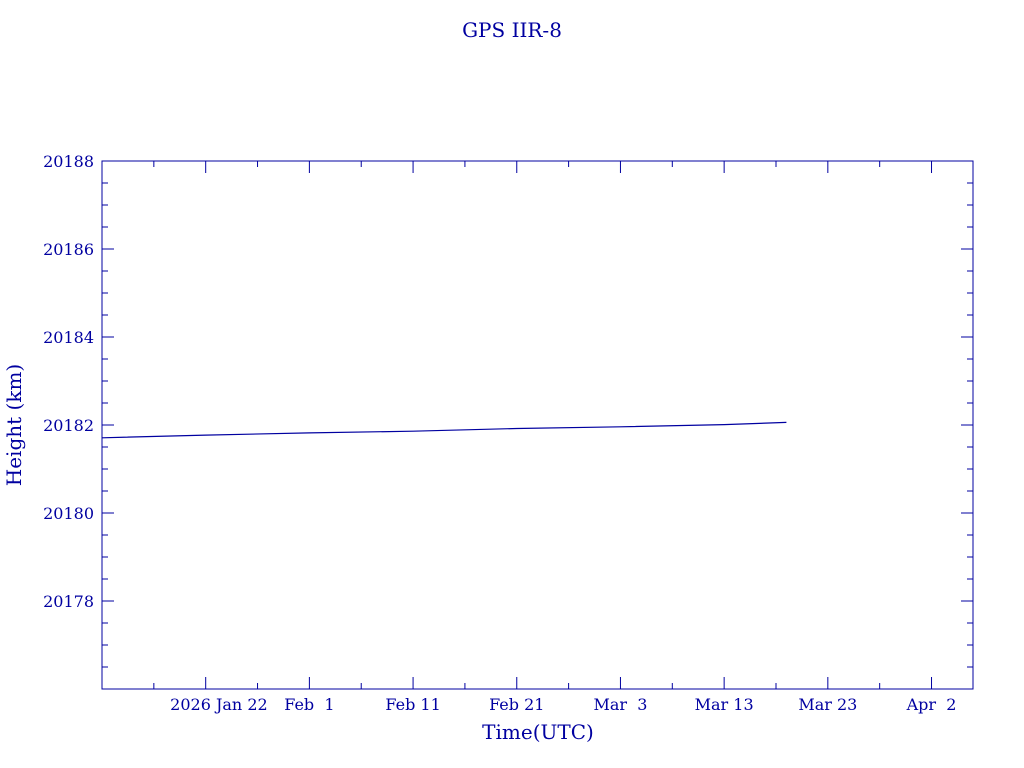 Image resolution: width=1024 pixels, height=768 pixels. What do you see at coordinates (516, 704) in the screenshot?
I see `x-tick-label: Feb 21` at bounding box center [516, 704].